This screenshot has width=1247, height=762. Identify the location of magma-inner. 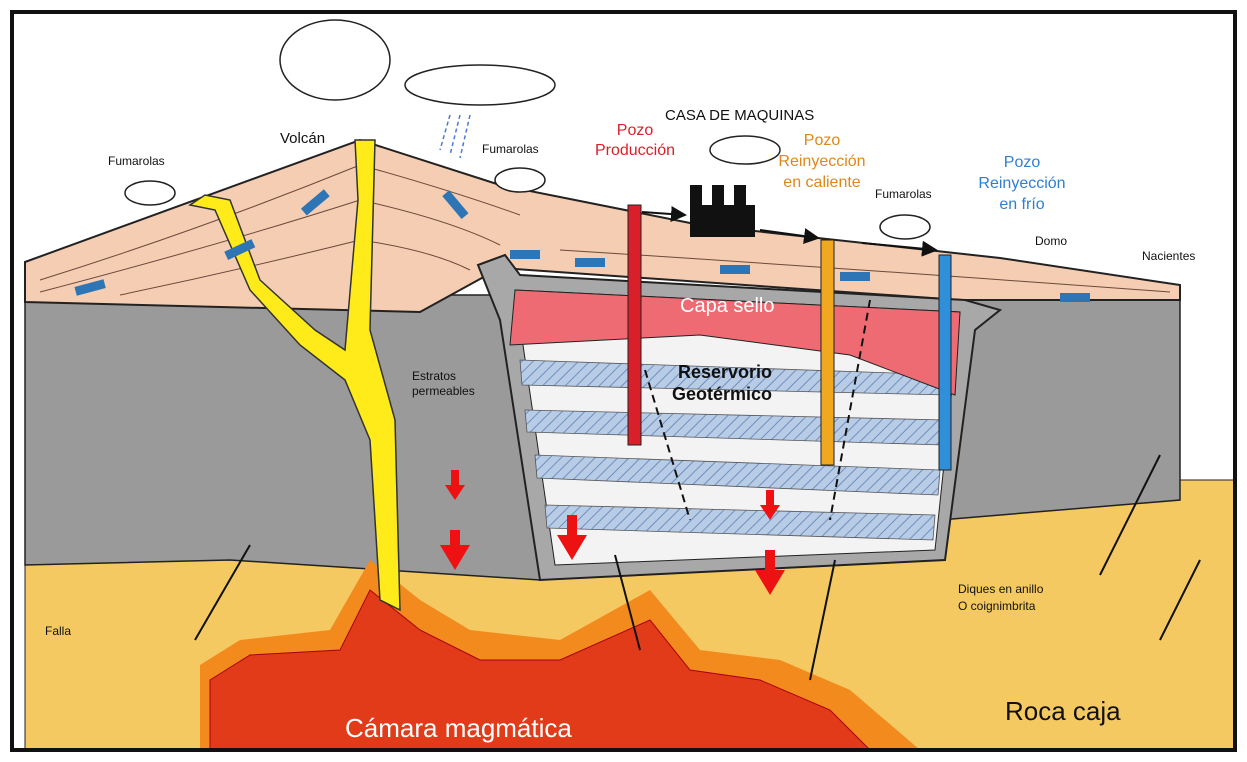
(540, 670).